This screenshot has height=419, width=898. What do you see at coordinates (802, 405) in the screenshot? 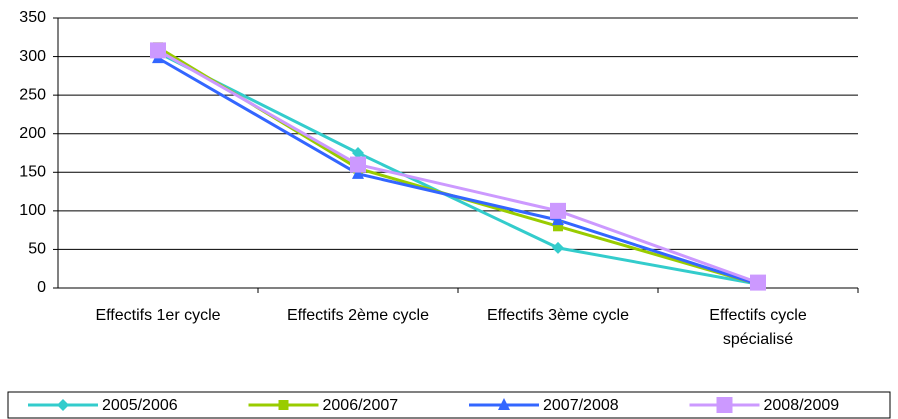
I see `legend-label: 2008/2009` at bounding box center [802, 405].